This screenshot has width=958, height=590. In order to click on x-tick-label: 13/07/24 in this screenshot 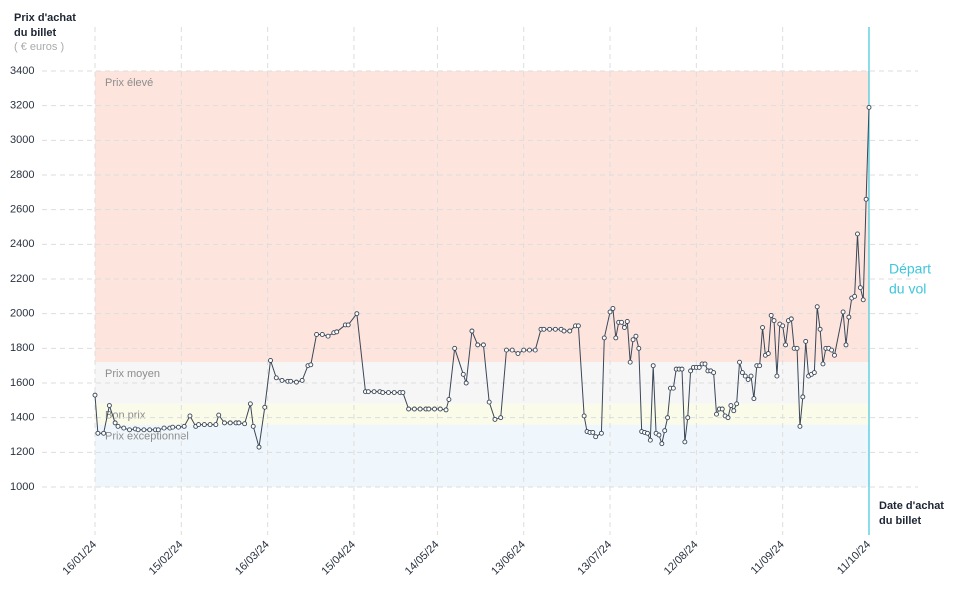, I will do `click(594, 558)`.